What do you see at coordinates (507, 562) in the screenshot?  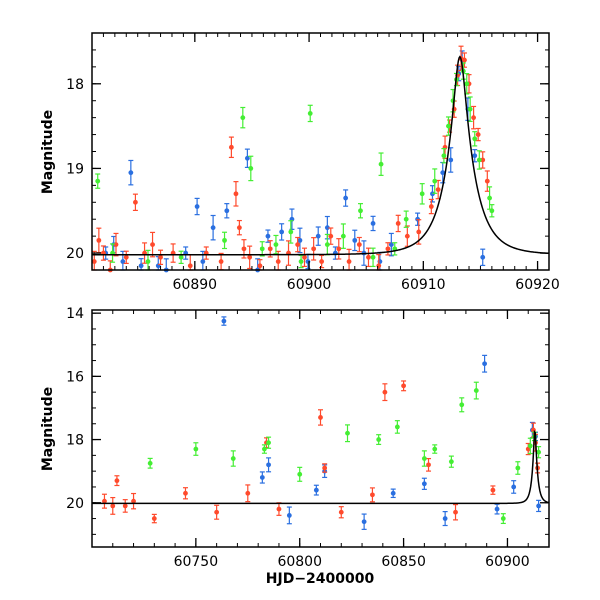 I see `x-tick-label: 60900` at bounding box center [507, 562].